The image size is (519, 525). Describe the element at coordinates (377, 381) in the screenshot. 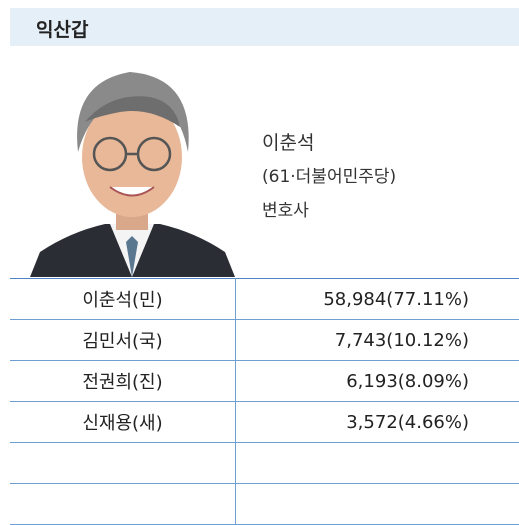

I see `votes-cell: 6,193(8.09%)` at that location.